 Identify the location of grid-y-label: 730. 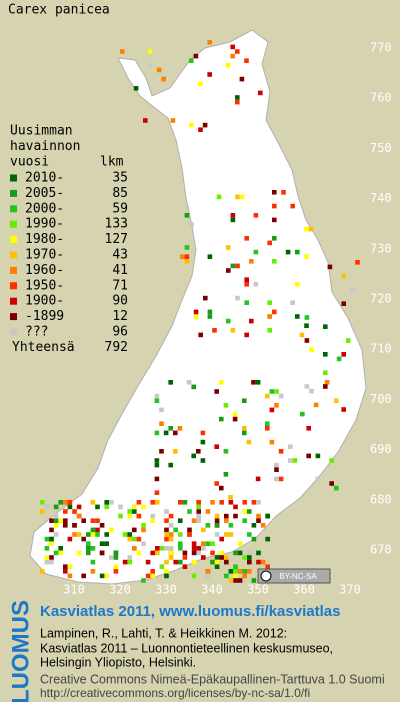
(381, 248).